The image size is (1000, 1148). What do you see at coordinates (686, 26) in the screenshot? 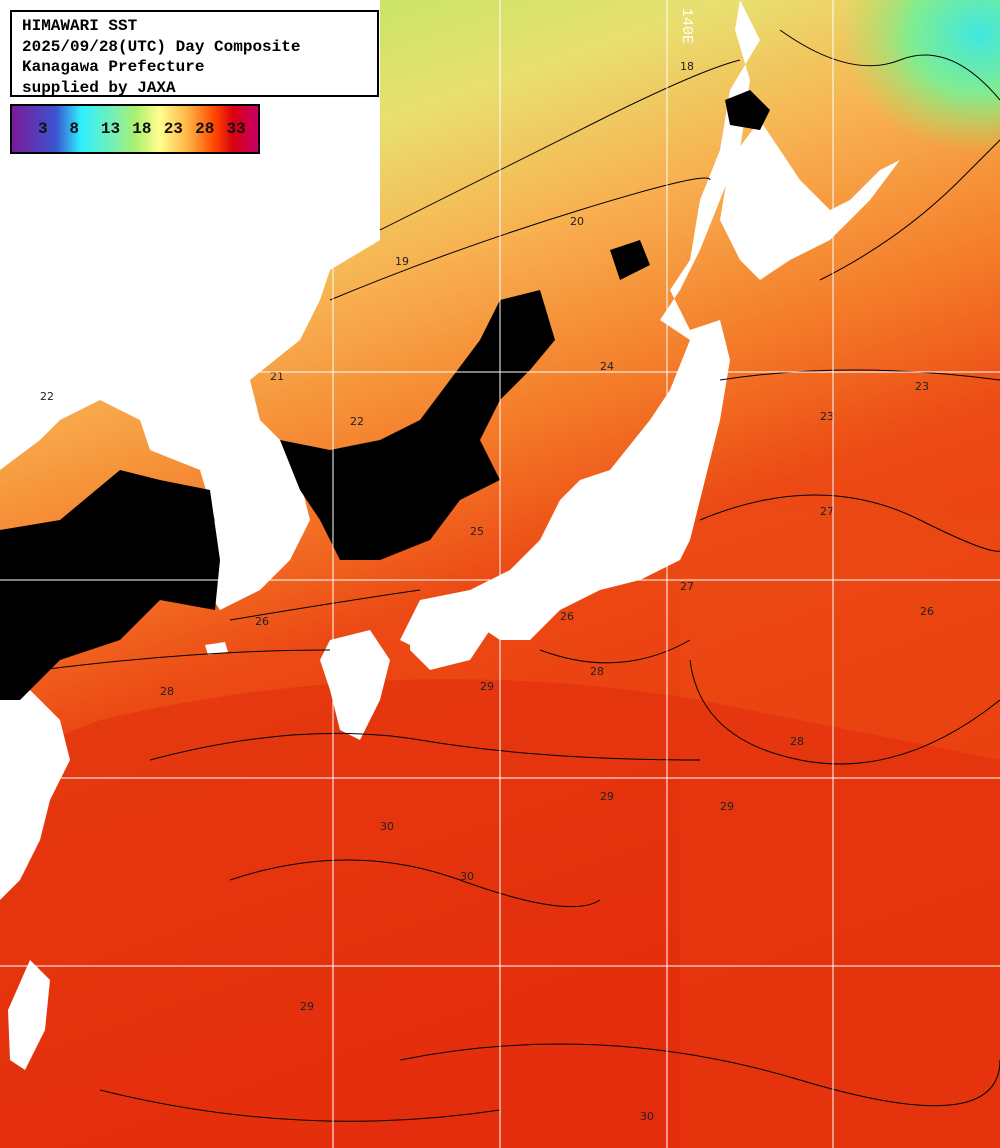
I see `grid-label-140e: 140E` at bounding box center [686, 26].